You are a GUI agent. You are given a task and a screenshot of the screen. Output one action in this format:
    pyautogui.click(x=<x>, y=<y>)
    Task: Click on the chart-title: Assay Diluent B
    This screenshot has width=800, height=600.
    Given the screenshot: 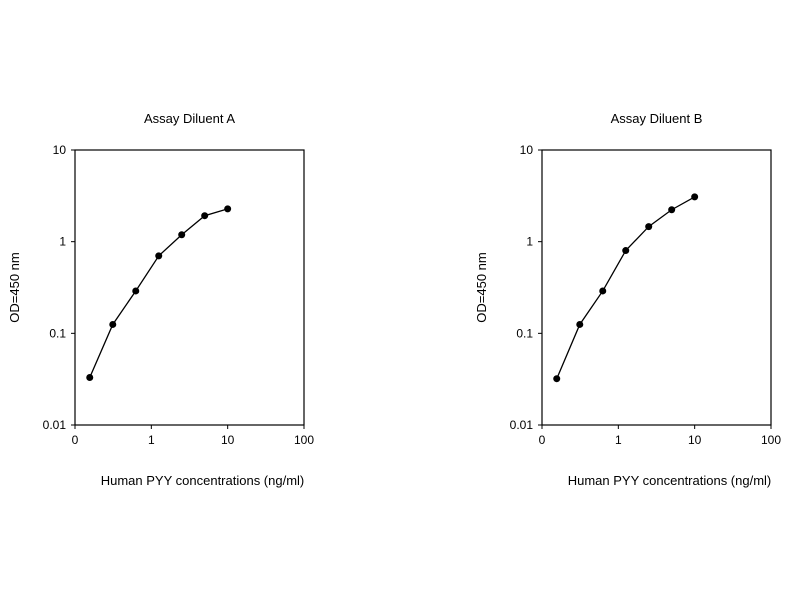 What is the action you would take?
    pyautogui.click(x=657, y=118)
    